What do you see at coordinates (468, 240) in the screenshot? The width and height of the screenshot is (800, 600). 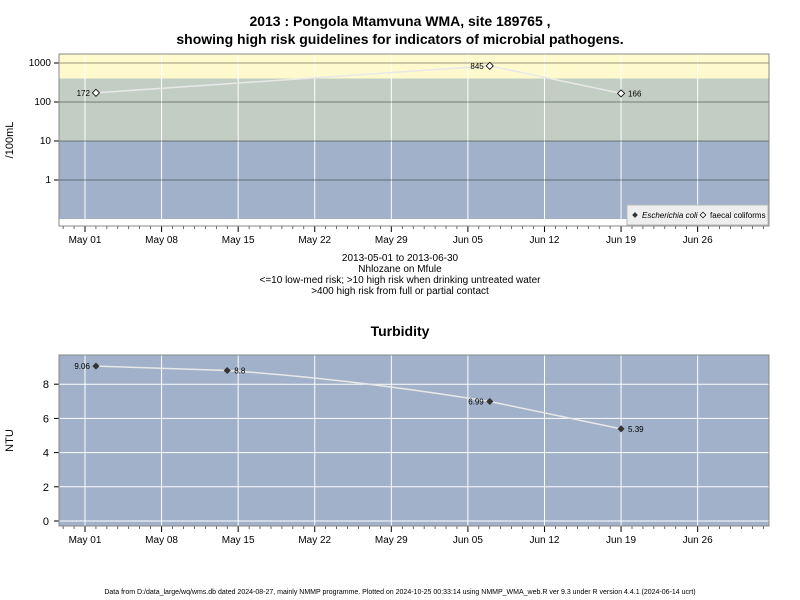 I see `micro-x-tick-label: Jun 05` at bounding box center [468, 240].